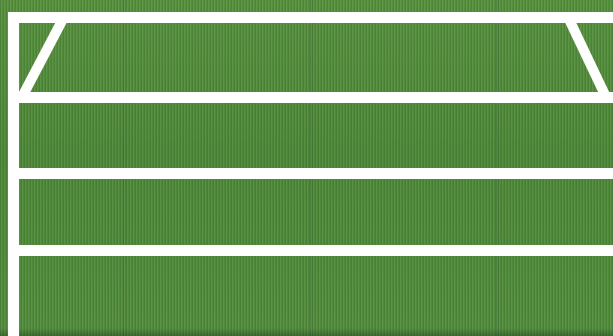 The width and height of the screenshot is (613, 336). What do you see at coordinates (587, 57) in the screenshot?
I see `gate-right-brace` at bounding box center [587, 57].